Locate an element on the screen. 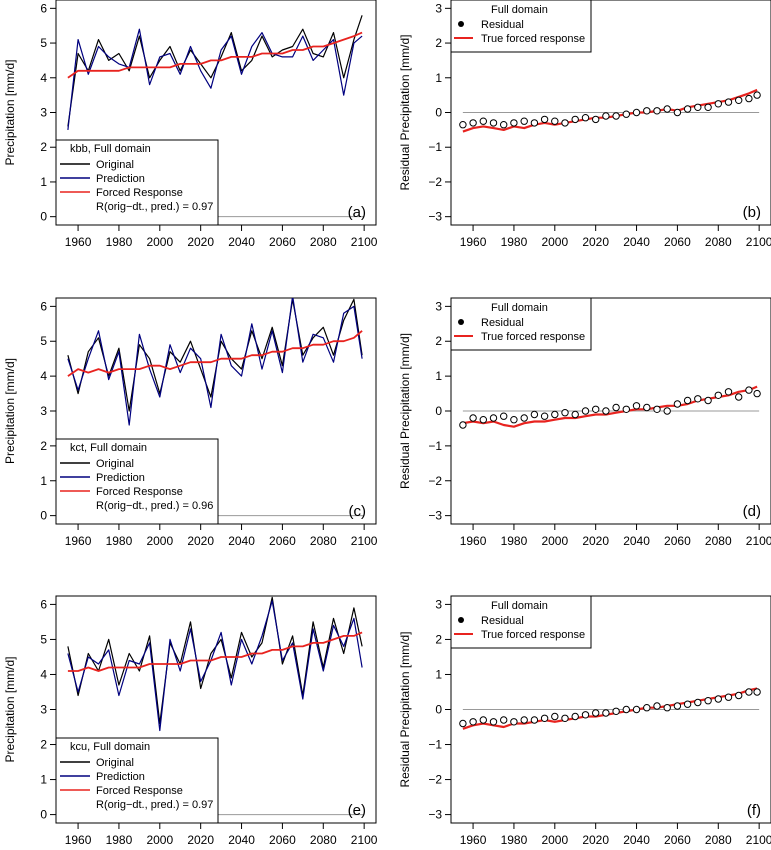 The height and width of the screenshot is (850, 771). y-tick-label: 5 is located at coordinates (43, 639).